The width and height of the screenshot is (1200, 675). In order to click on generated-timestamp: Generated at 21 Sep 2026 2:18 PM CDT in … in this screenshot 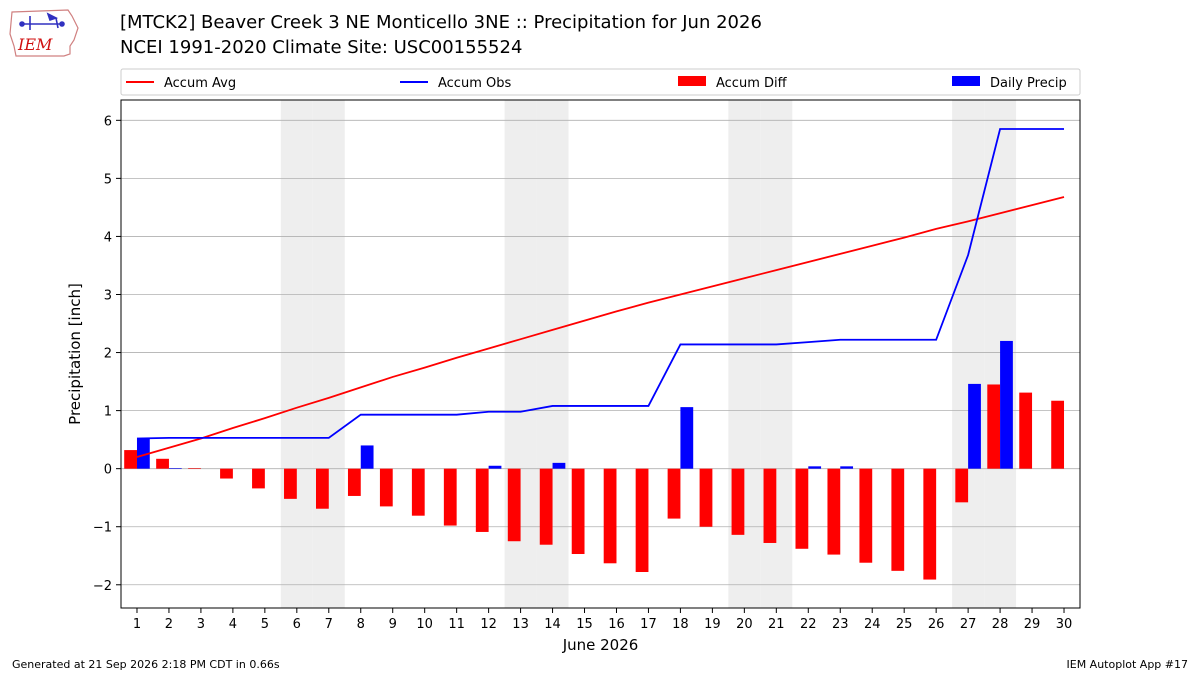, I will do `click(146, 664)`.